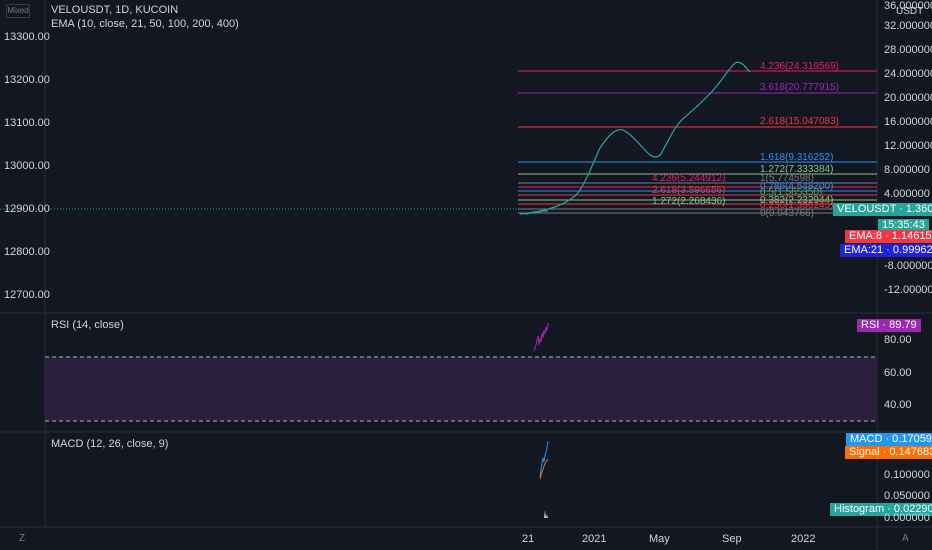 Image resolution: width=932 pixels, height=550 pixels. What do you see at coordinates (799, 87) in the screenshot?
I see `fib-label: 3.618(20.777915)` at bounding box center [799, 87].